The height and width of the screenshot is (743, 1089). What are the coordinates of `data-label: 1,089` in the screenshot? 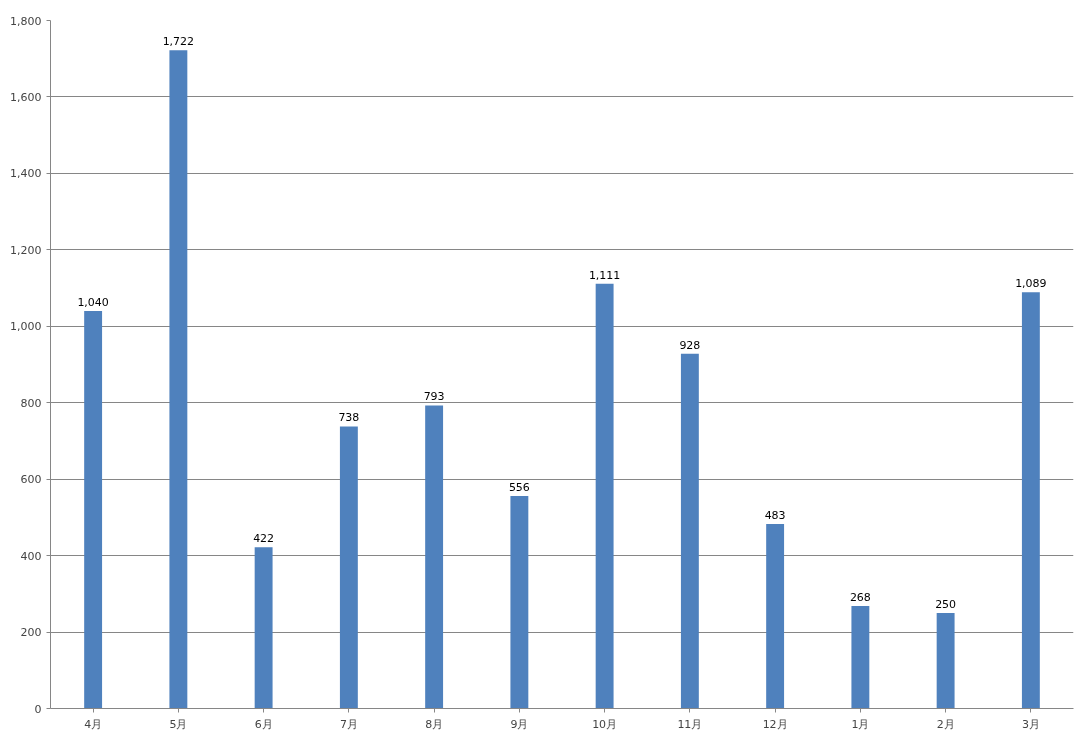 It's located at (1031, 284).